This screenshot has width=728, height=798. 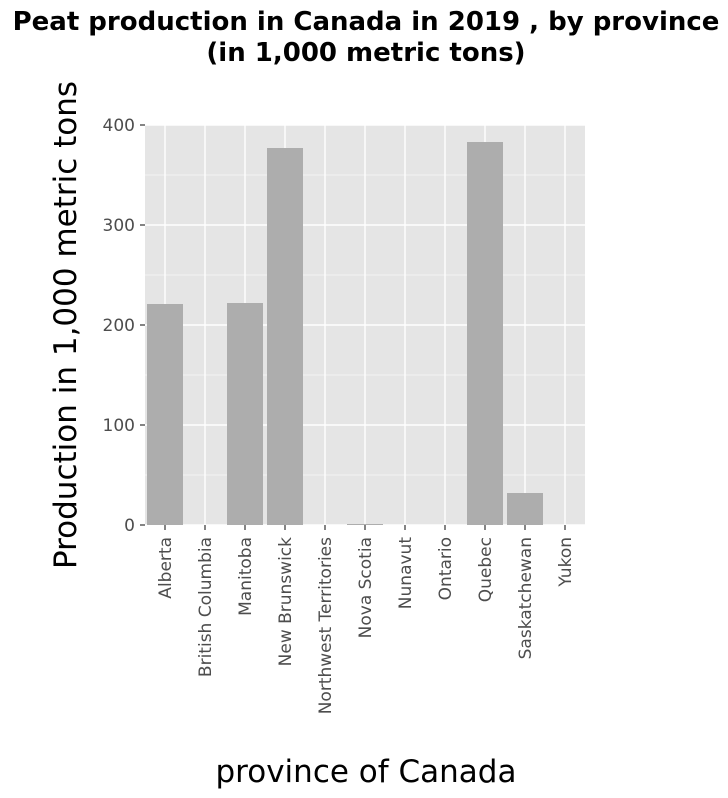 I want to click on x-tick-label: Alberta, so click(x=166, y=568).